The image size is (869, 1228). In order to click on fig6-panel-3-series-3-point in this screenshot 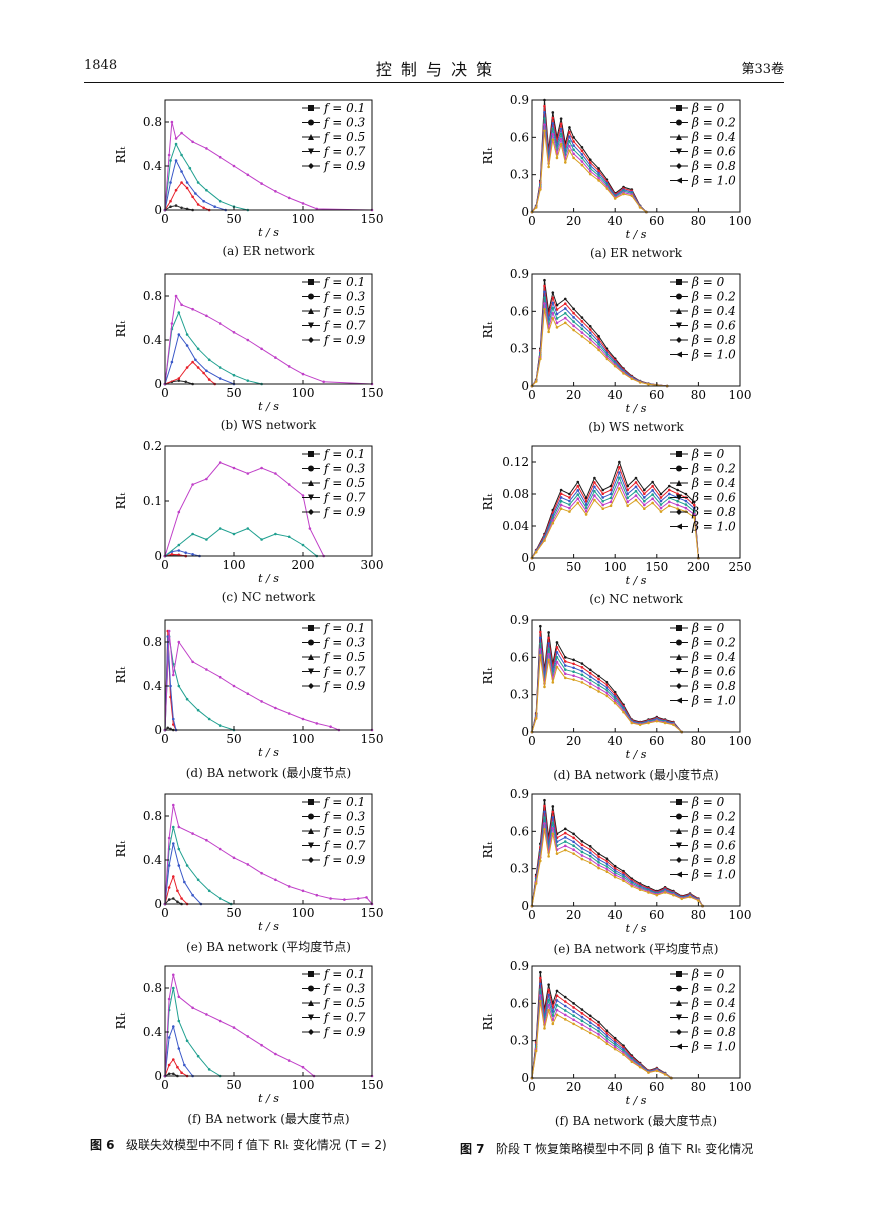, I will do `click(179, 686)`.